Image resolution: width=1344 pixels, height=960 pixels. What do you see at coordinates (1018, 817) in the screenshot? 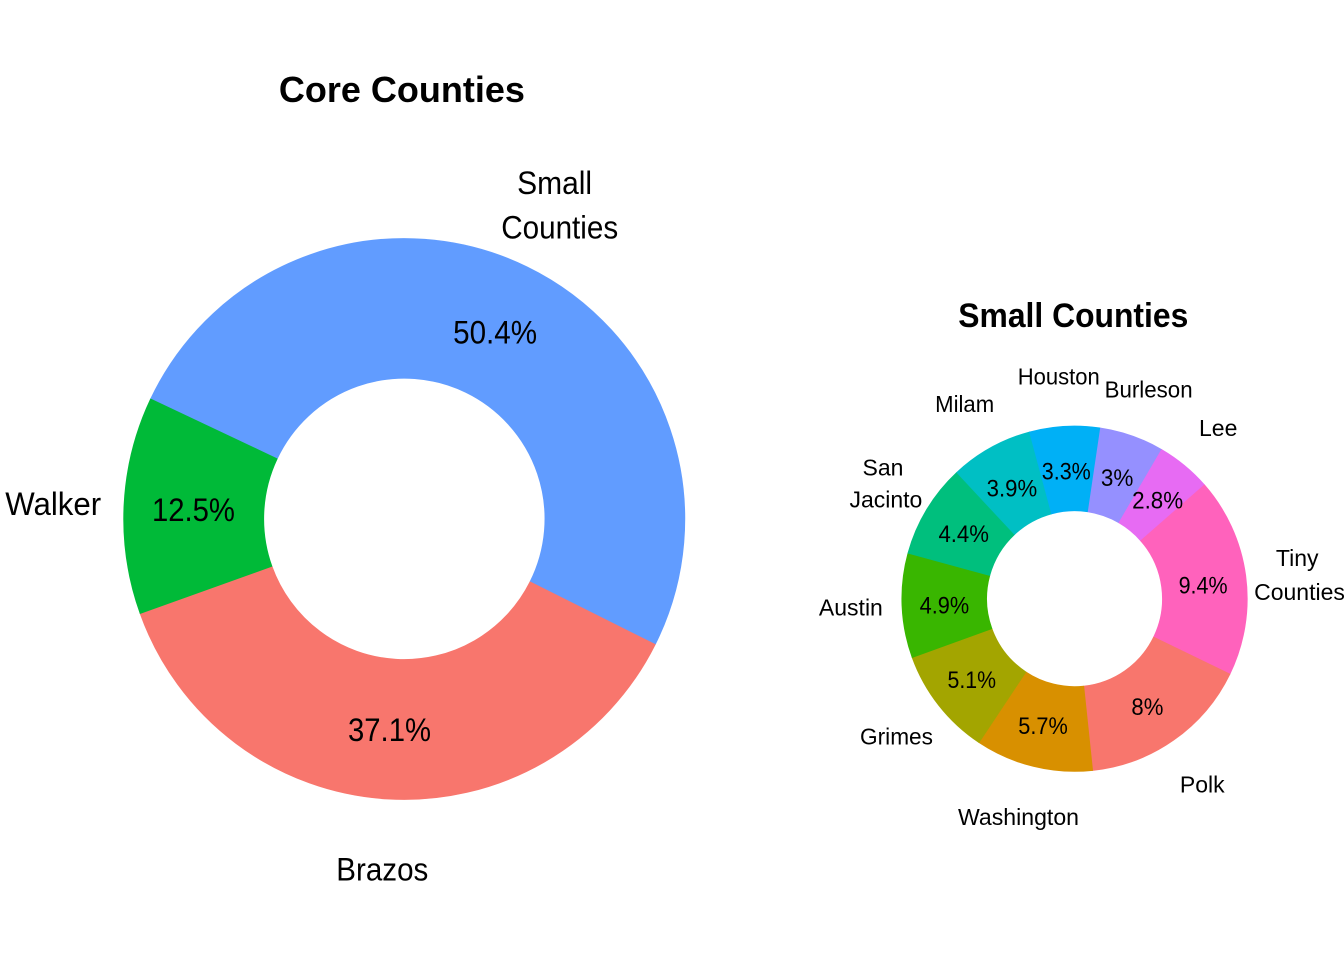
I see `svg-text: Washington` at bounding box center [1018, 817].